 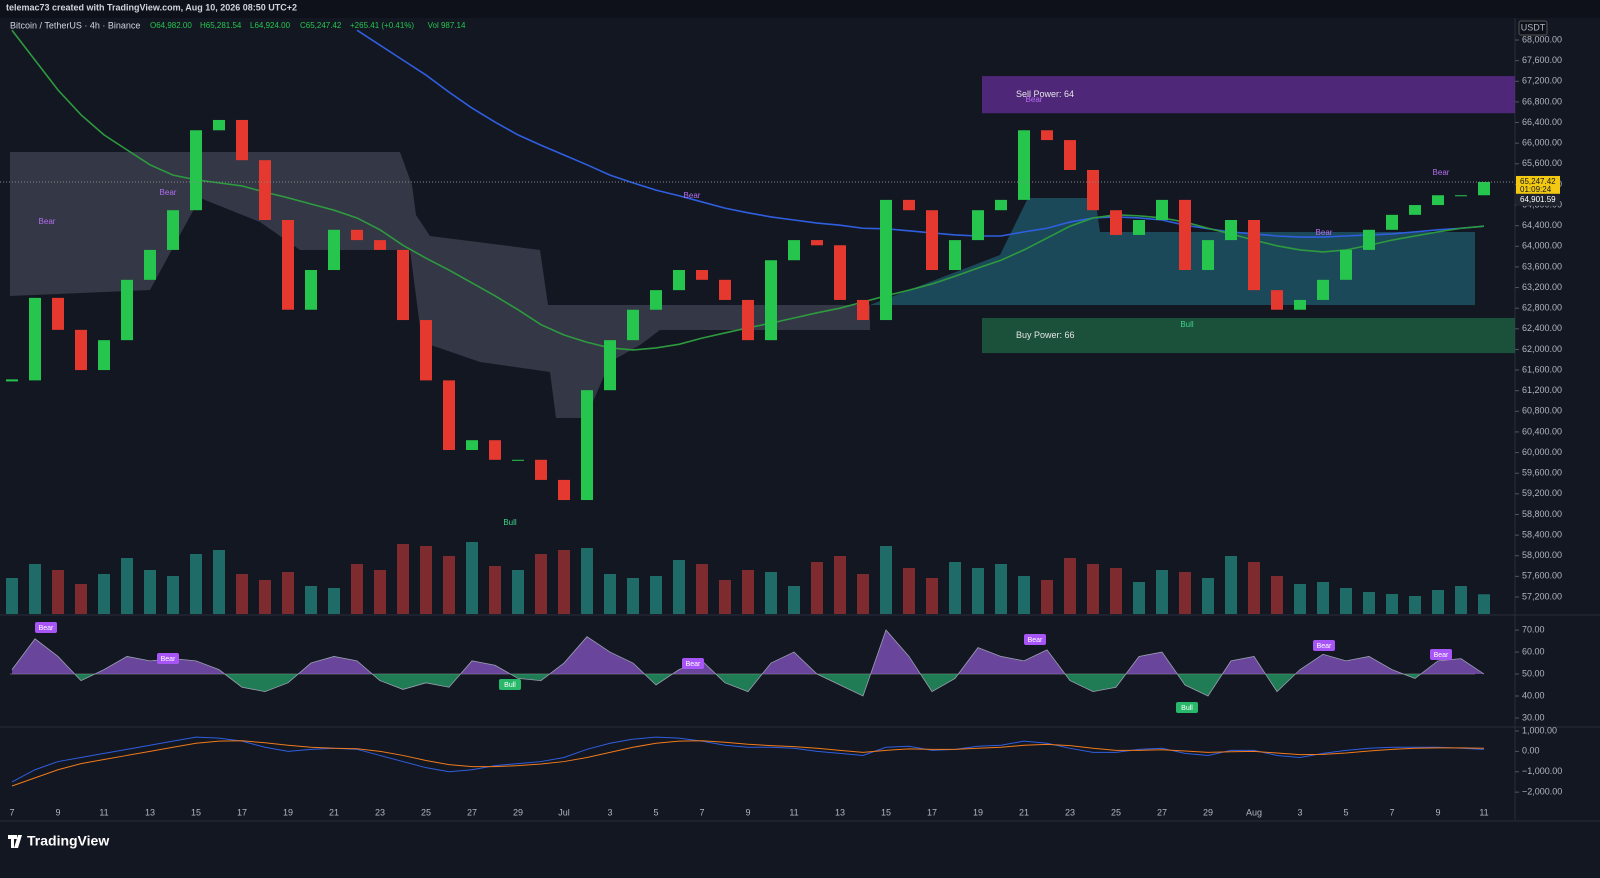 I want to click on x-tick-label: 3, so click(x=609, y=812).